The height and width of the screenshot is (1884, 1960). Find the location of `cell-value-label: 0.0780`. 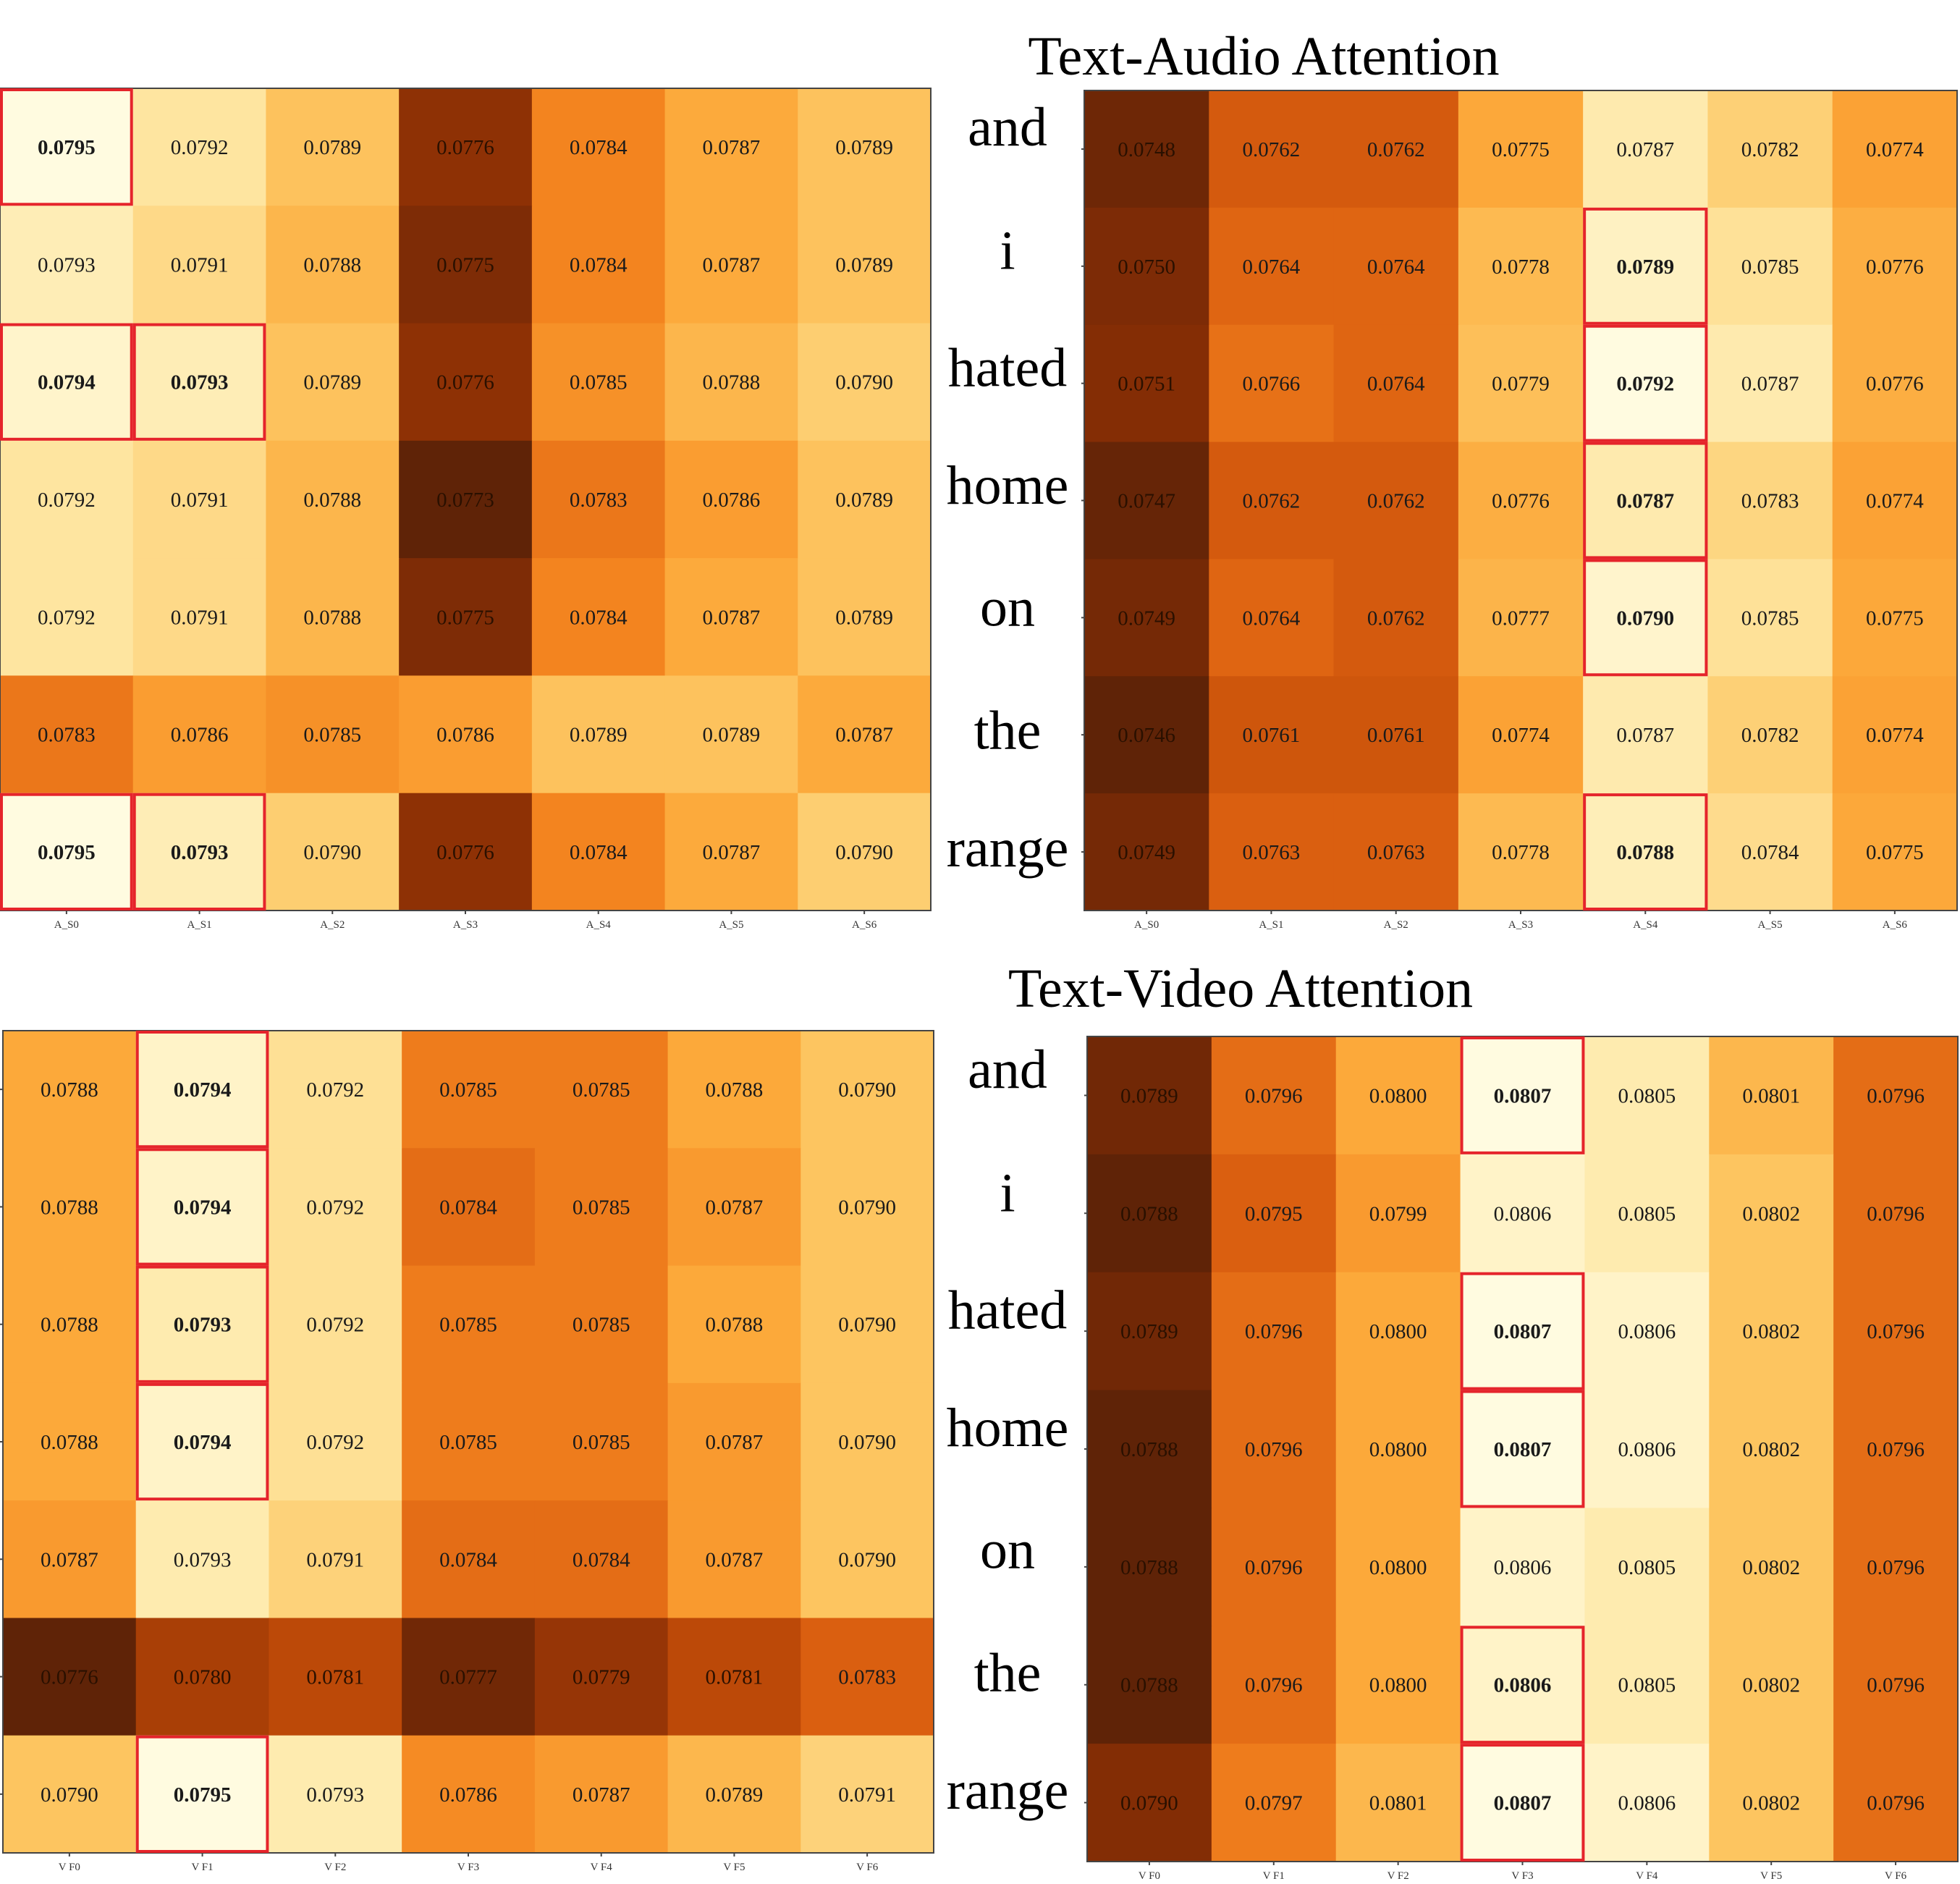

cell-value-label: 0.0780 is located at coordinates (203, 1677).